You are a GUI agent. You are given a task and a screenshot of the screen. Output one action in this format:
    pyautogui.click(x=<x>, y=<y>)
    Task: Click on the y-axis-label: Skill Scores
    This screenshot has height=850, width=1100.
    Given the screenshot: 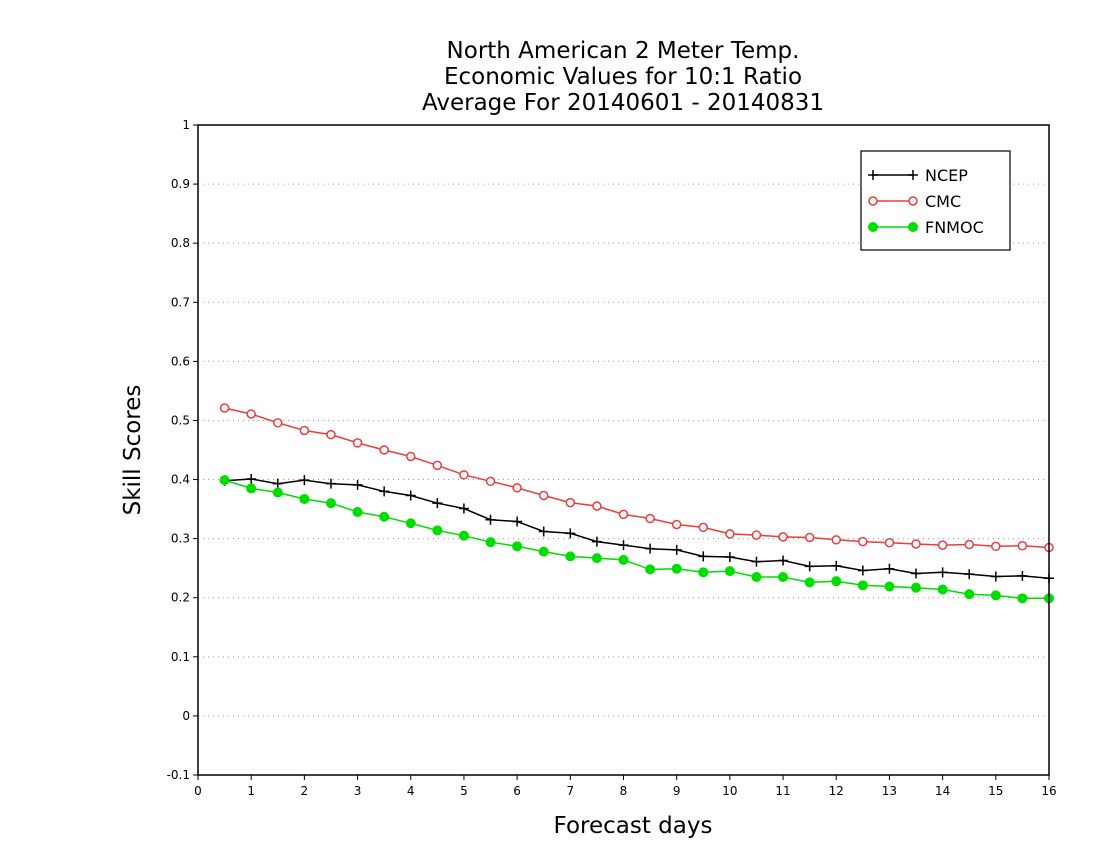 What is the action you would take?
    pyautogui.click(x=133, y=450)
    